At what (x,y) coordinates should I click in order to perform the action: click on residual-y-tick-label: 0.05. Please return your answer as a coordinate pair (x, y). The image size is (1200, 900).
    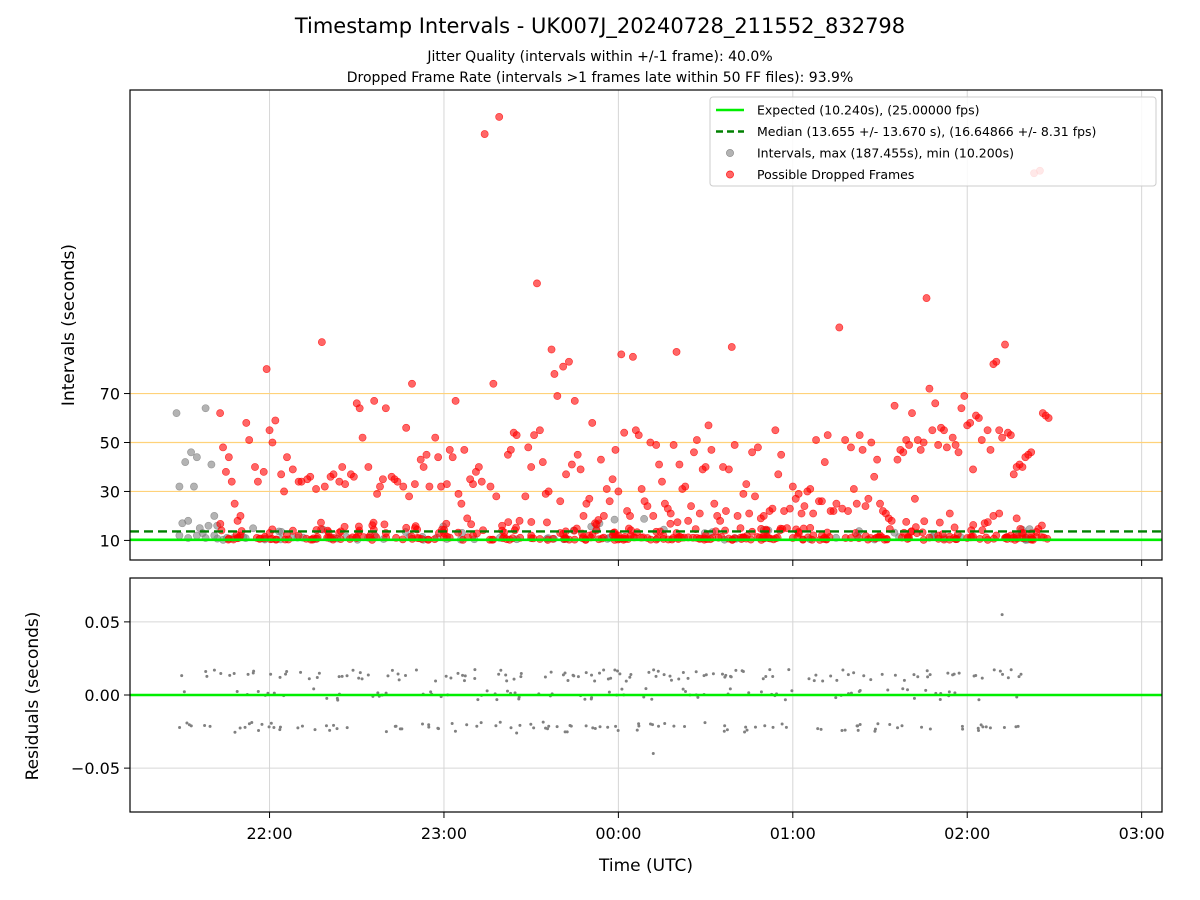
    Looking at the image, I should click on (102, 622).